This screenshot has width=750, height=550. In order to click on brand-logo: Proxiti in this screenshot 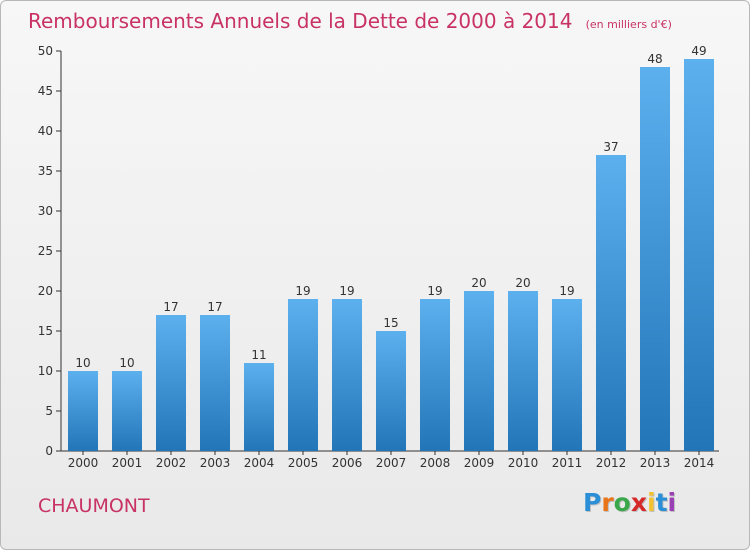, I will do `click(629, 502)`.